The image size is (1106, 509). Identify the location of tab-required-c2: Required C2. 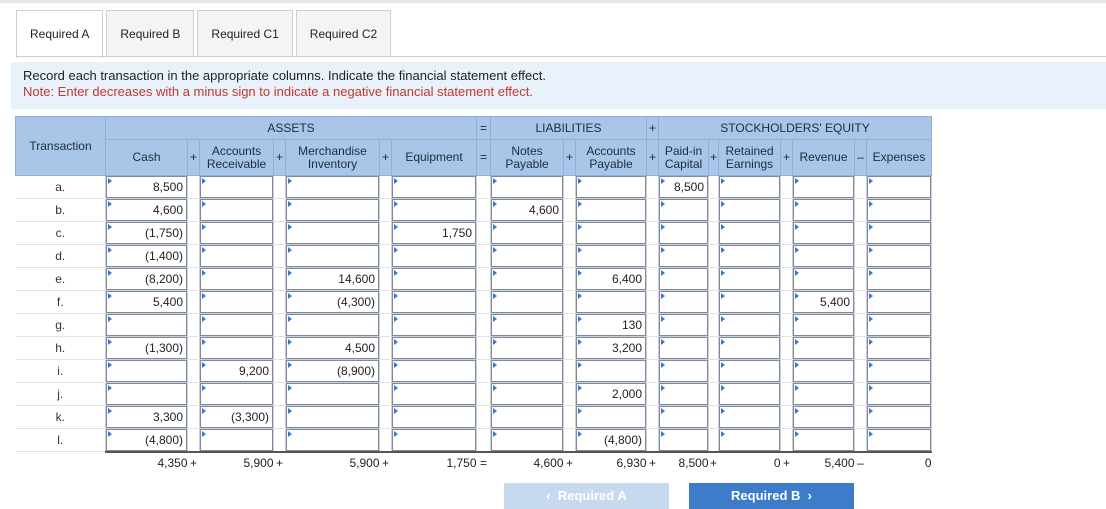
(343, 33).